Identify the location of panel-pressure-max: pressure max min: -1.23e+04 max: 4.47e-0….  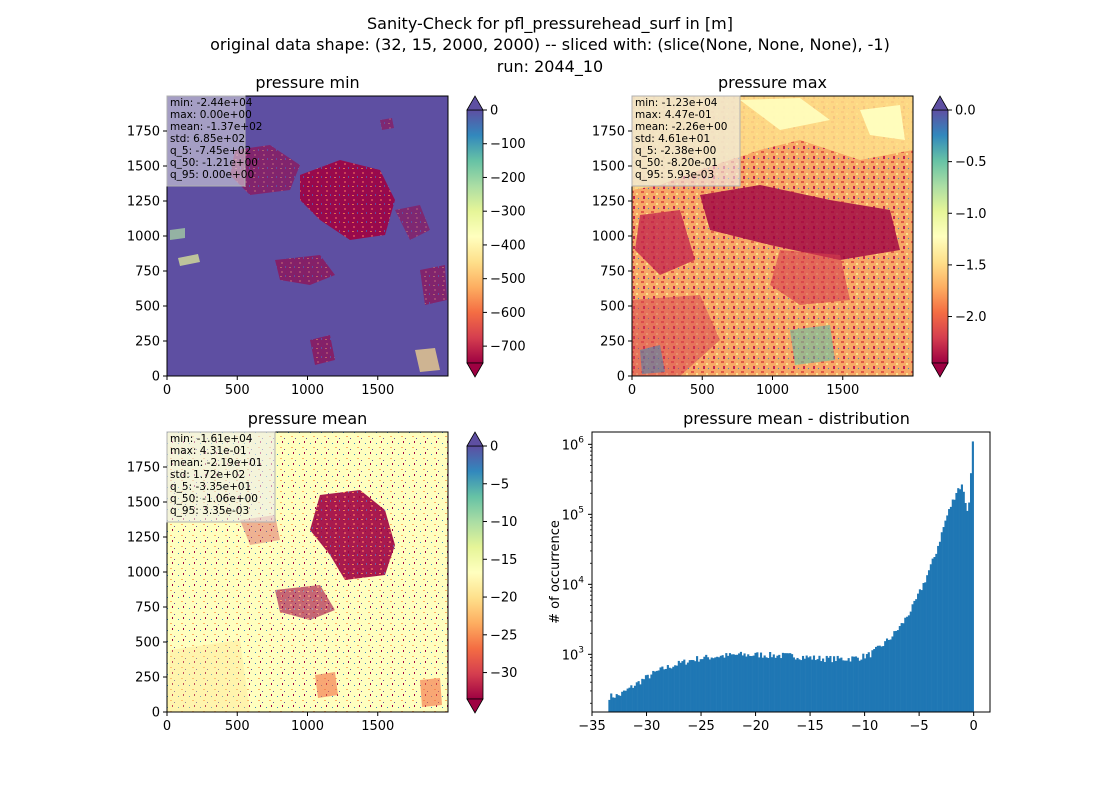
(789, 235).